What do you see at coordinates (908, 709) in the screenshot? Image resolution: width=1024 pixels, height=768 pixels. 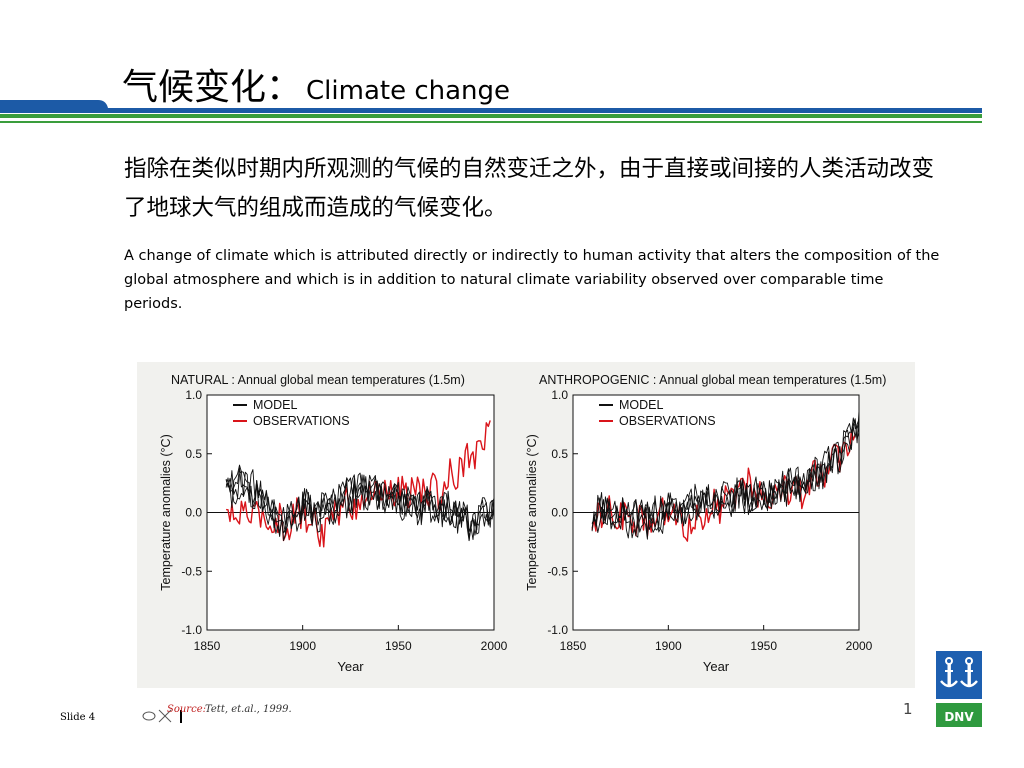 I see `page-glyph: 1` at bounding box center [908, 709].